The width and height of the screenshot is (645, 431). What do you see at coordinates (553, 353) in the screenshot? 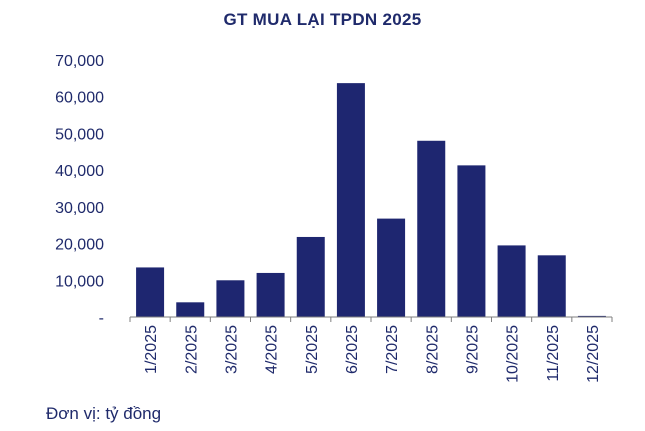
I see `x-tick-label: 11/2025` at bounding box center [553, 353].